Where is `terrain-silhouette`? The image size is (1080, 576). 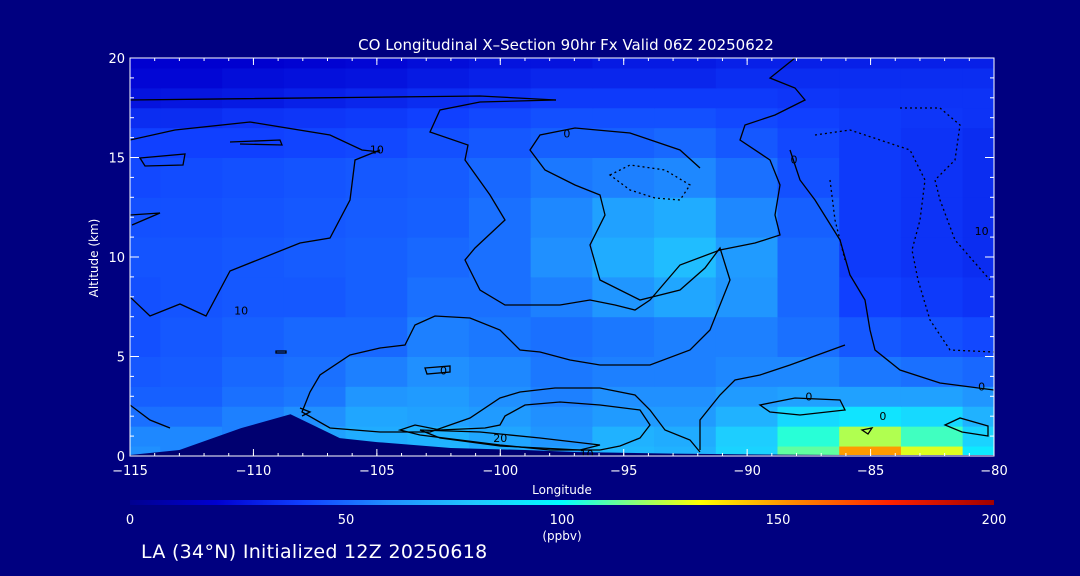
terrain-silhouette is located at coordinates (562, 435).